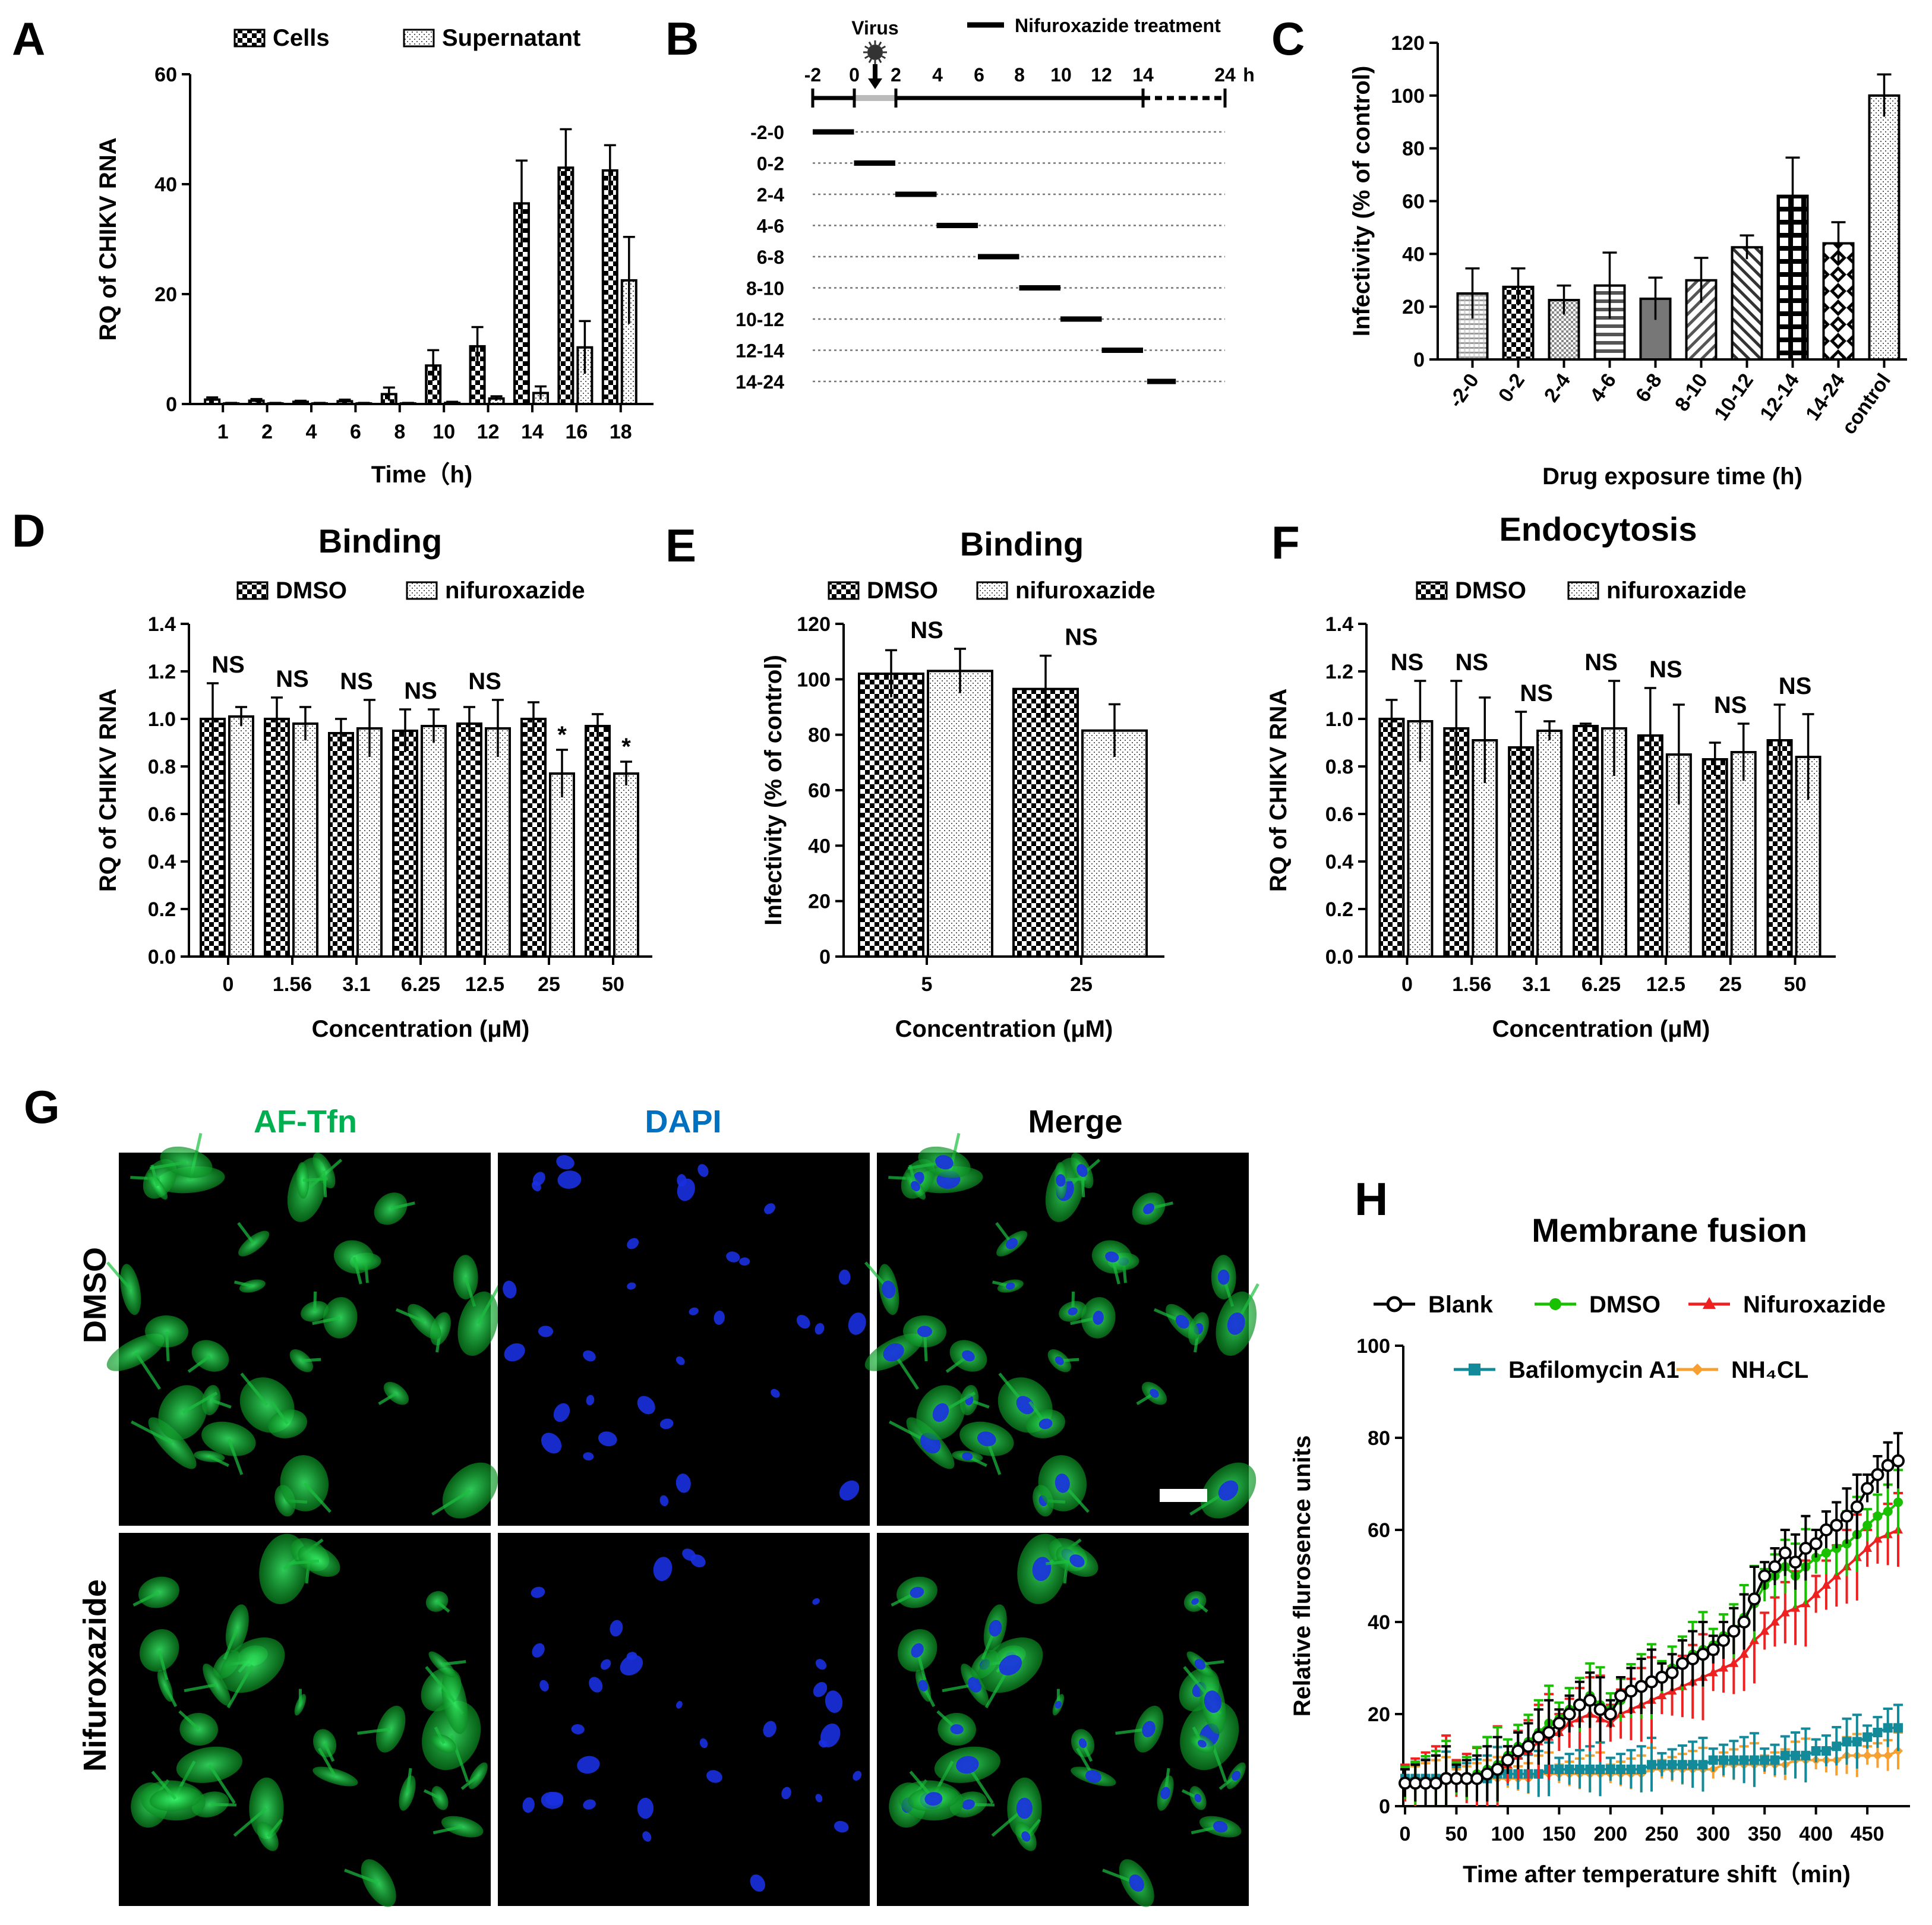 The image size is (1932, 1925). I want to click on legend-label: DMSO, so click(311, 591).